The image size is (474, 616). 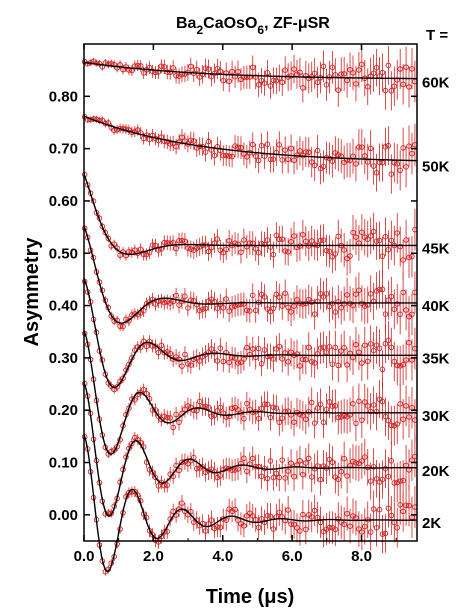 What do you see at coordinates (436, 358) in the screenshot?
I see `temperature-label-35K: 35K` at bounding box center [436, 358].